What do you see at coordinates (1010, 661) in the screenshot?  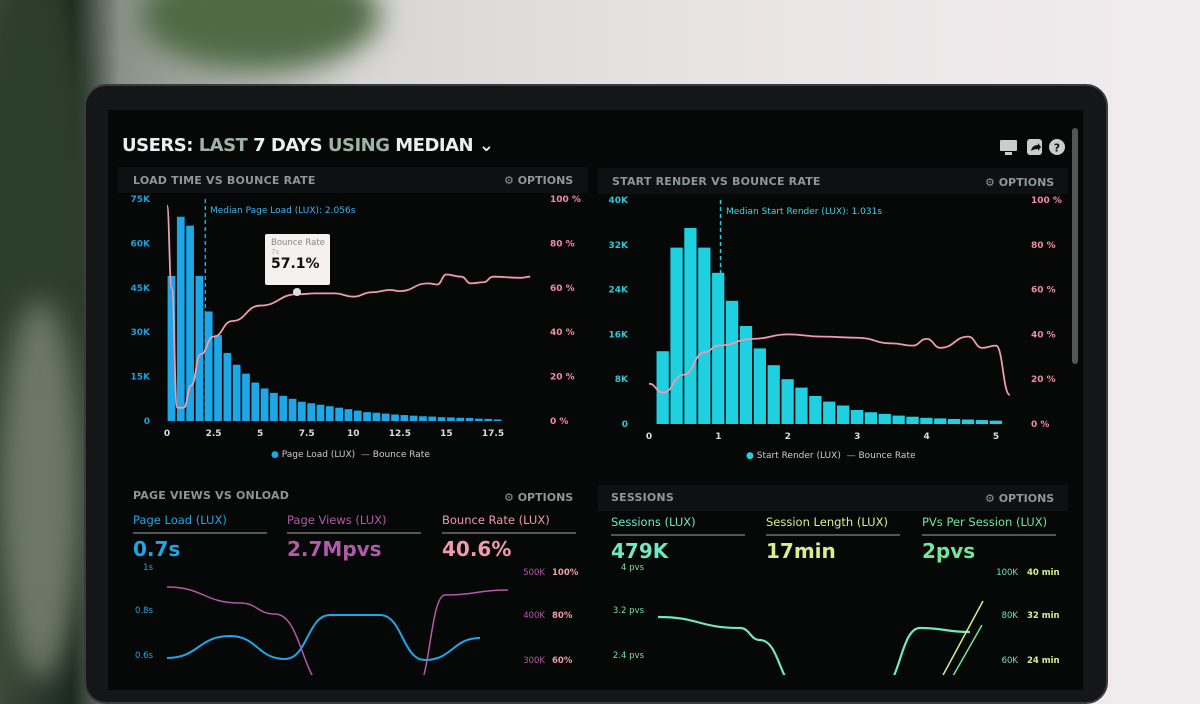 I see `y2-tick-label: 60K` at bounding box center [1010, 661].